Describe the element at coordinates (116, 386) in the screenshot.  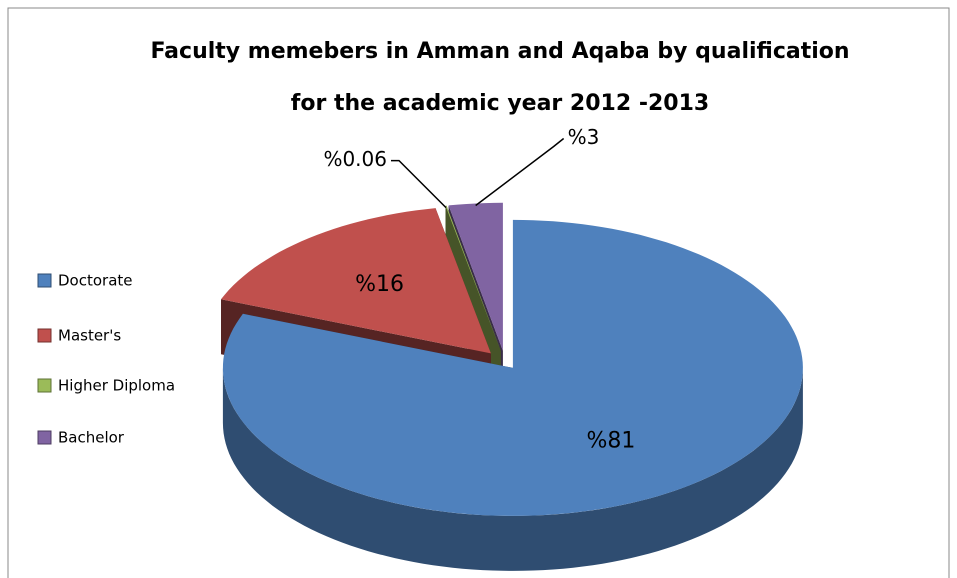
I see `legend-label: Higher Diploma` at that location.